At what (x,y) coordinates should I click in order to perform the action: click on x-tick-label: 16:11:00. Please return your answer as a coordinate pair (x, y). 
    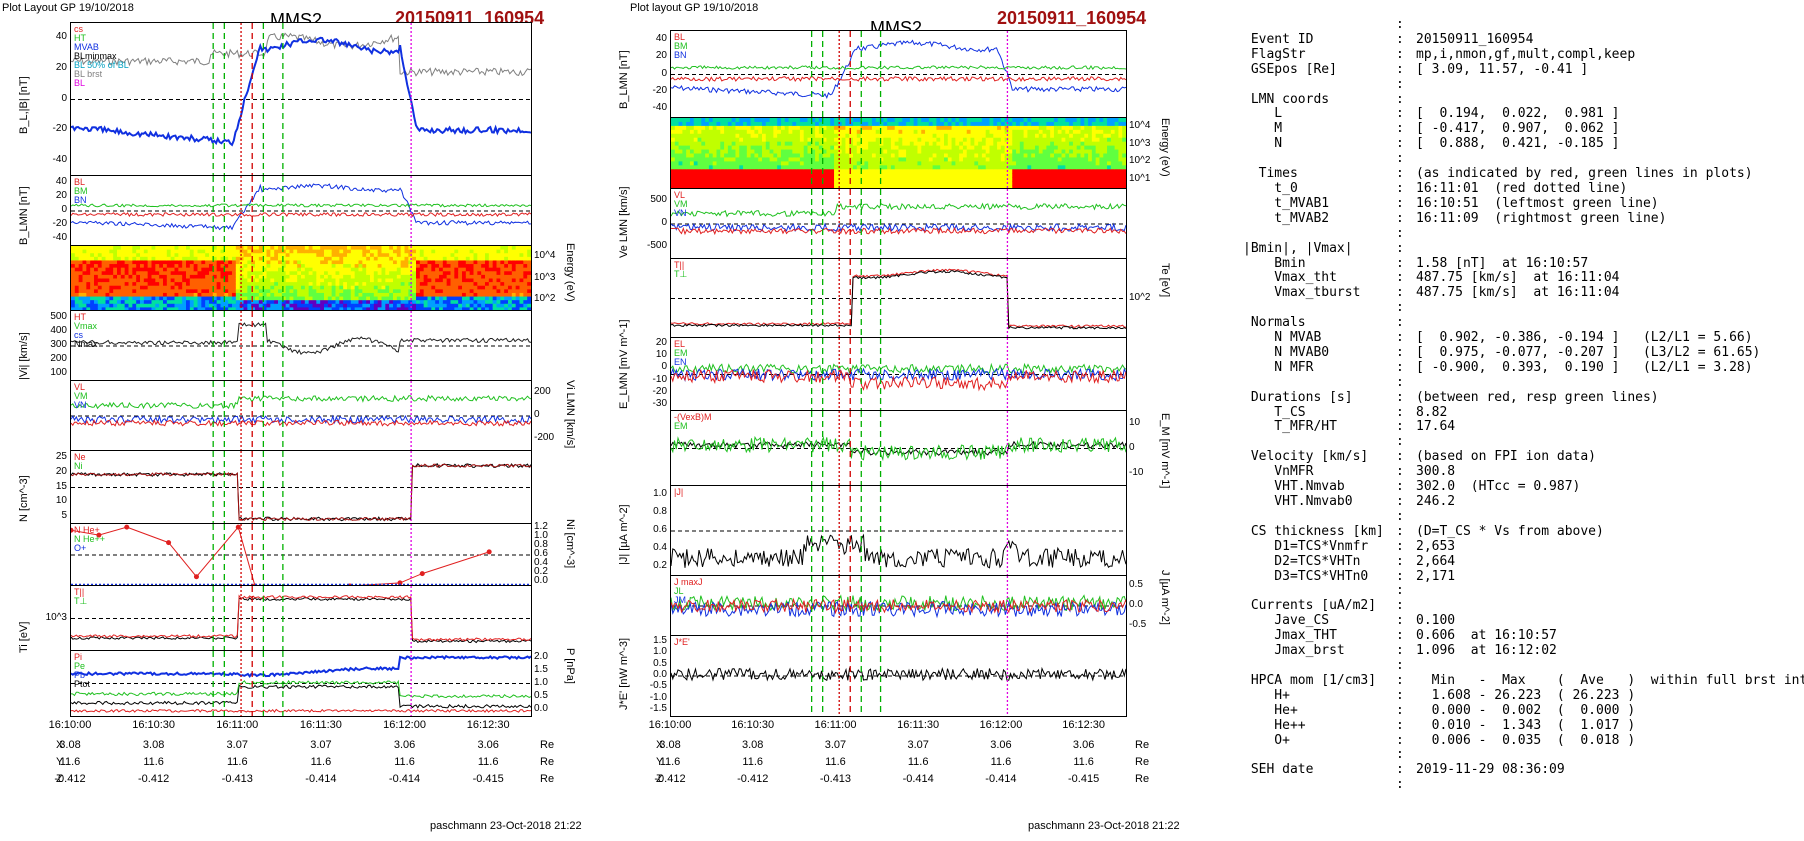
    Looking at the image, I should click on (835, 725).